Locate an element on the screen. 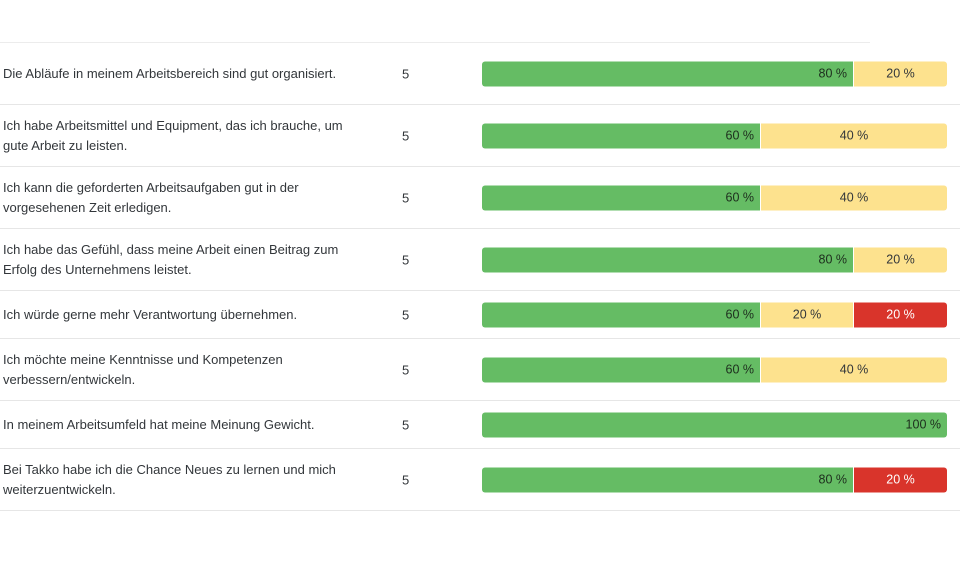  header-divider is located at coordinates (435, 42).